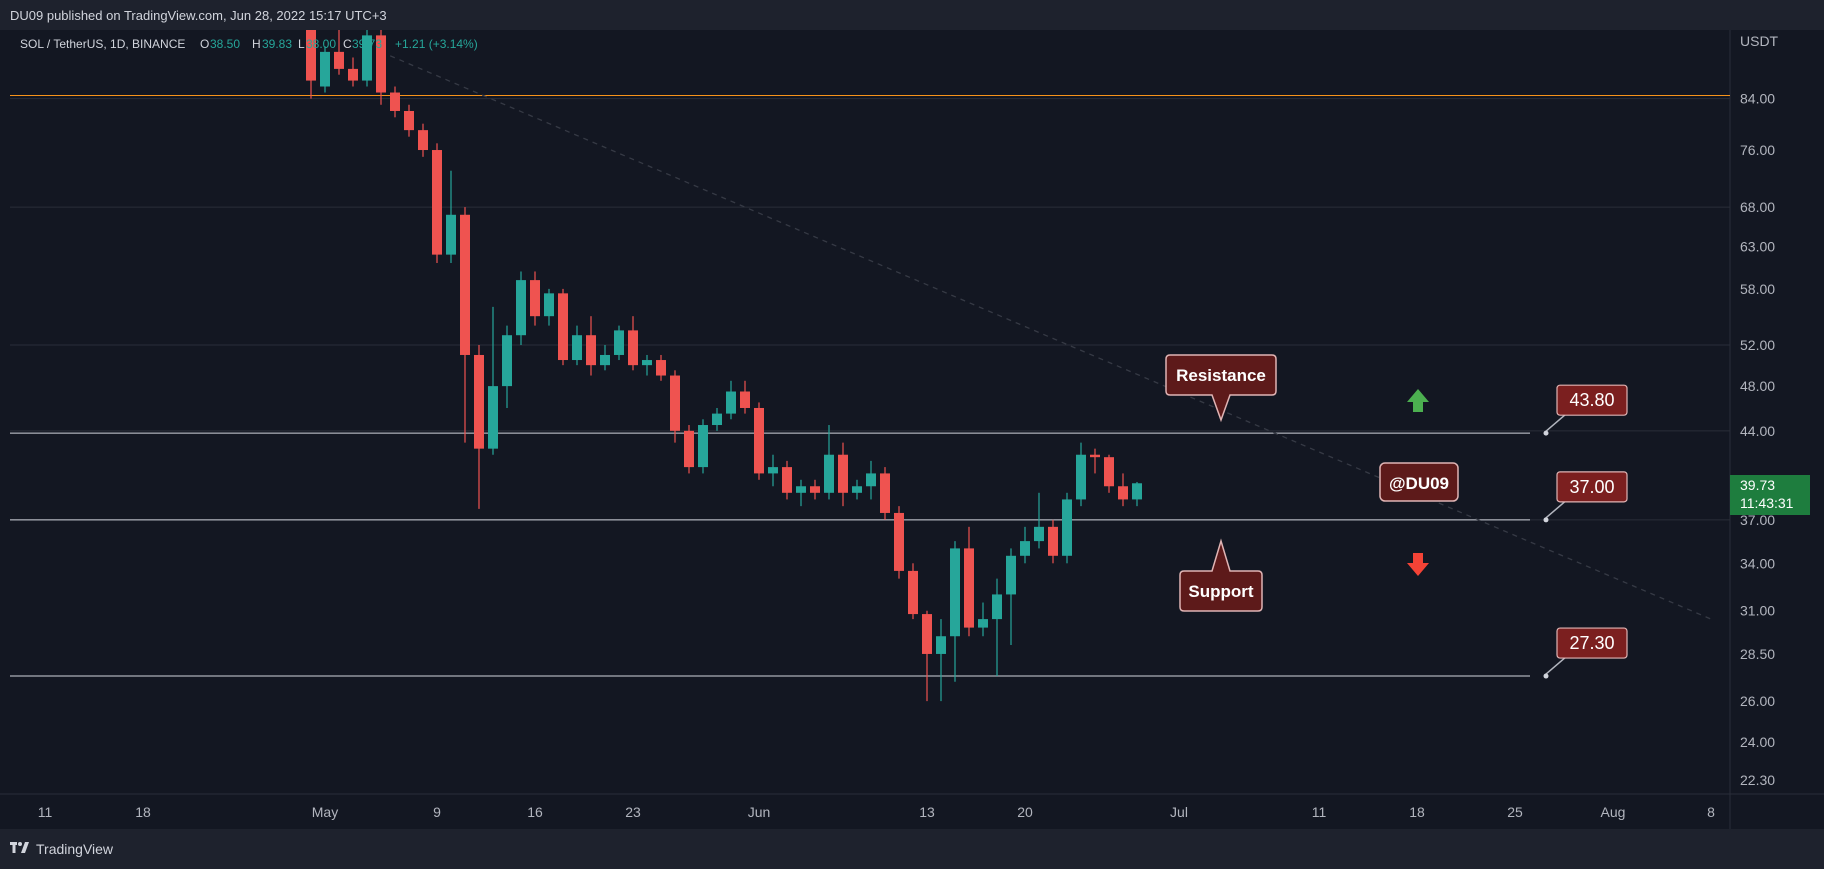 The image size is (1824, 869). What do you see at coordinates (277, 44) in the screenshot?
I see `legend-high: 39.83` at bounding box center [277, 44].